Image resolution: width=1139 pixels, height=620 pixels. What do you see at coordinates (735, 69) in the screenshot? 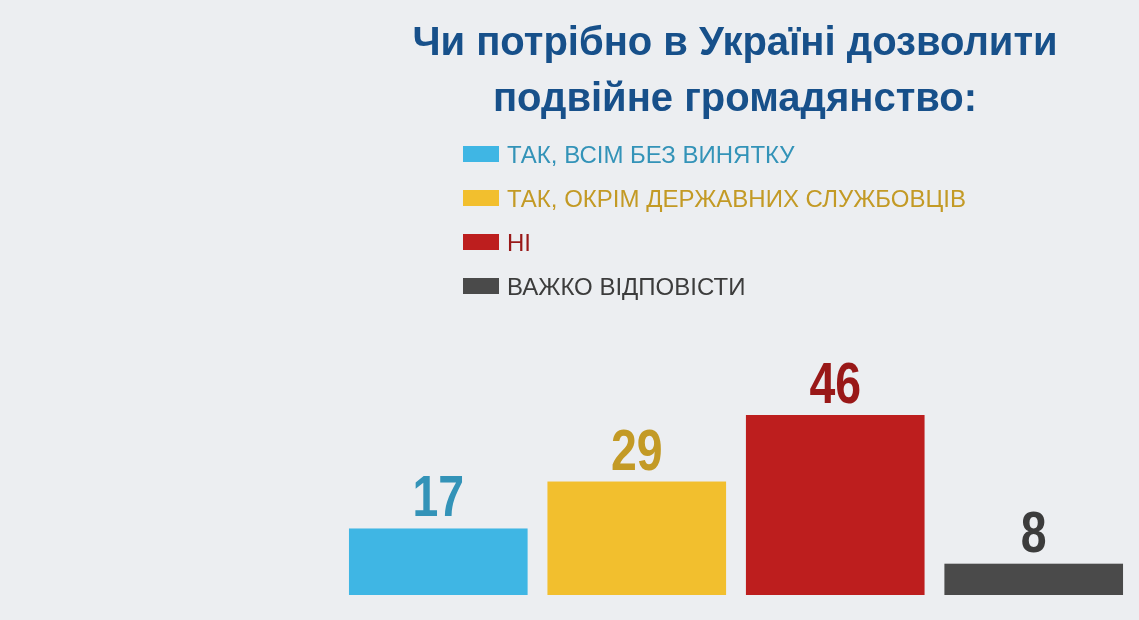
I see `chart-title: Чи потрібно в Україні дозволити подвійне громадянство:` at bounding box center [735, 69].